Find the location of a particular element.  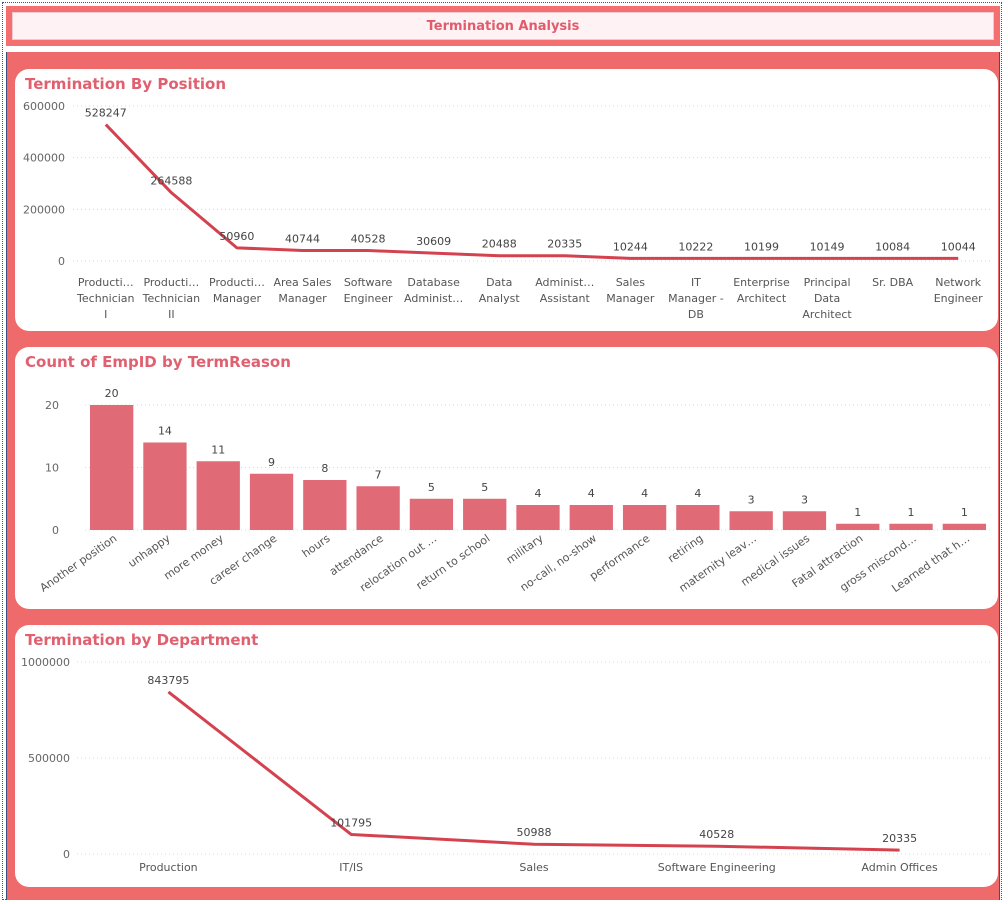

data-label: 10222 is located at coordinates (695, 246).